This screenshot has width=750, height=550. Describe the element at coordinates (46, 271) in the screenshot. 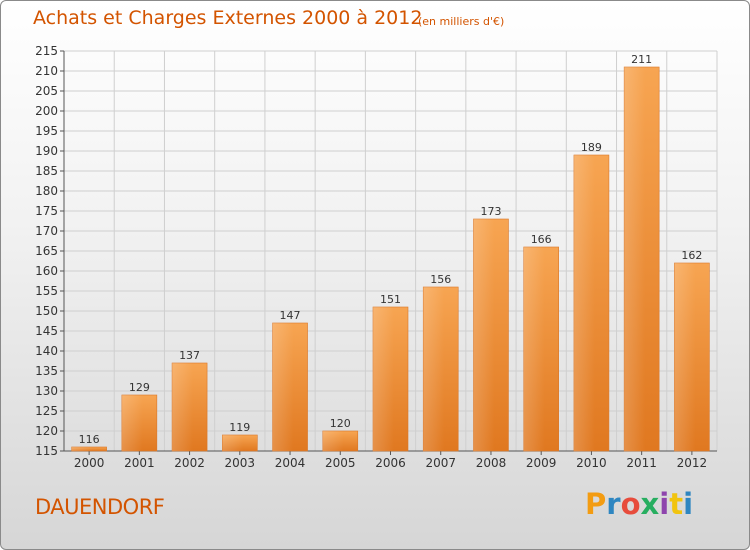

I see `y-tick-label: 160` at that location.